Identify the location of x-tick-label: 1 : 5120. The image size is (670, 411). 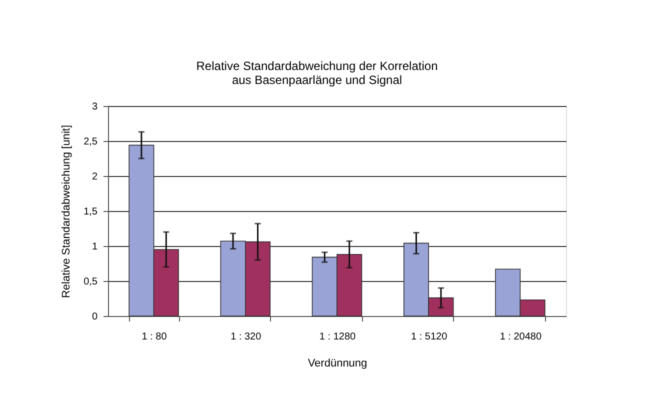
(429, 337).